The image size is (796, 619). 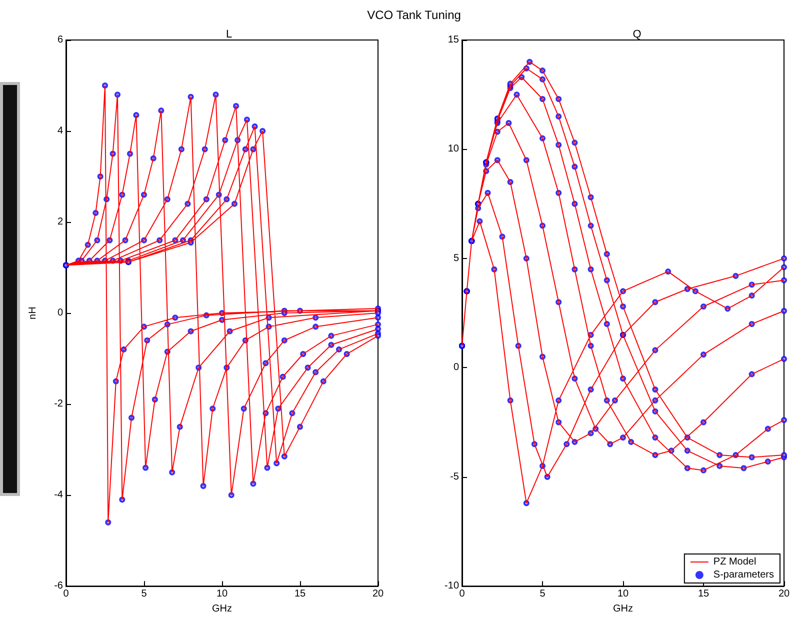 What do you see at coordinates (59, 586) in the screenshot?
I see `y-tick-label: -6` at bounding box center [59, 586].